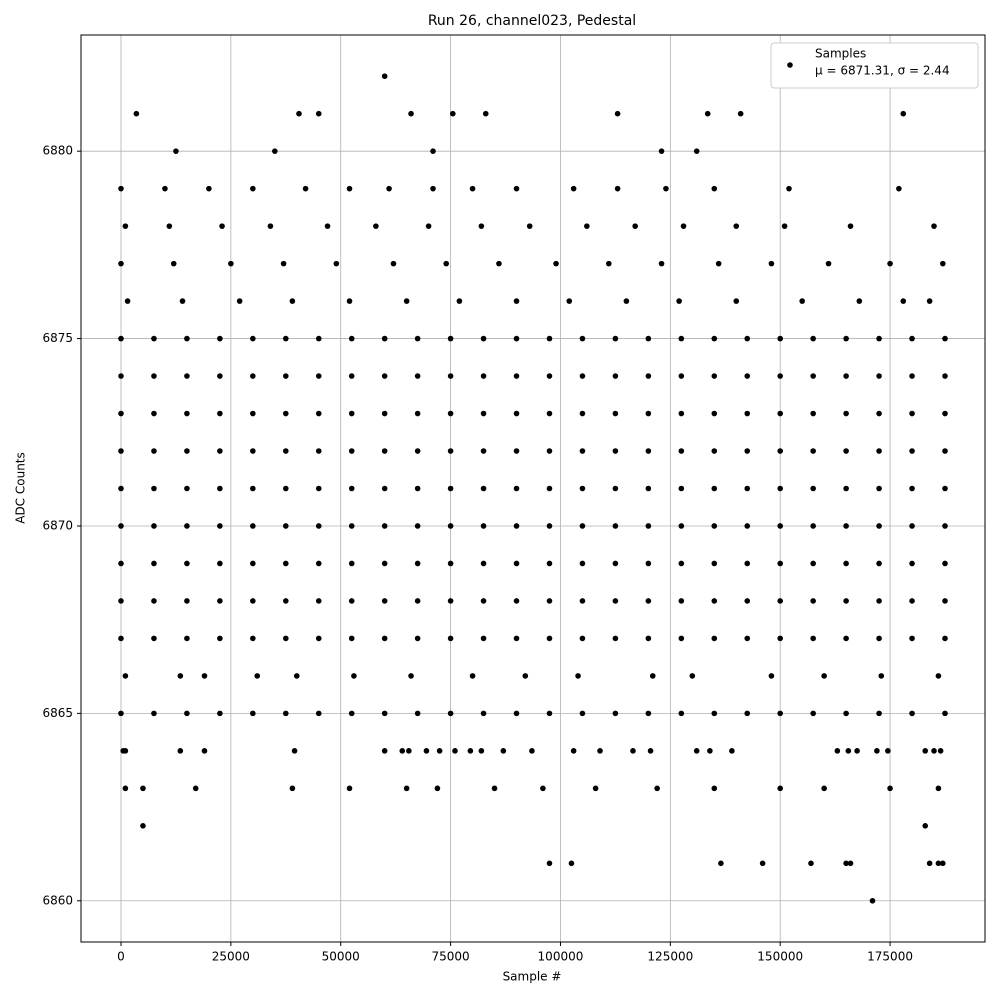 This screenshot has width=1000, height=1000. What do you see at coordinates (231, 957) in the screenshot?
I see `x-tick-label: 25000` at bounding box center [231, 957].